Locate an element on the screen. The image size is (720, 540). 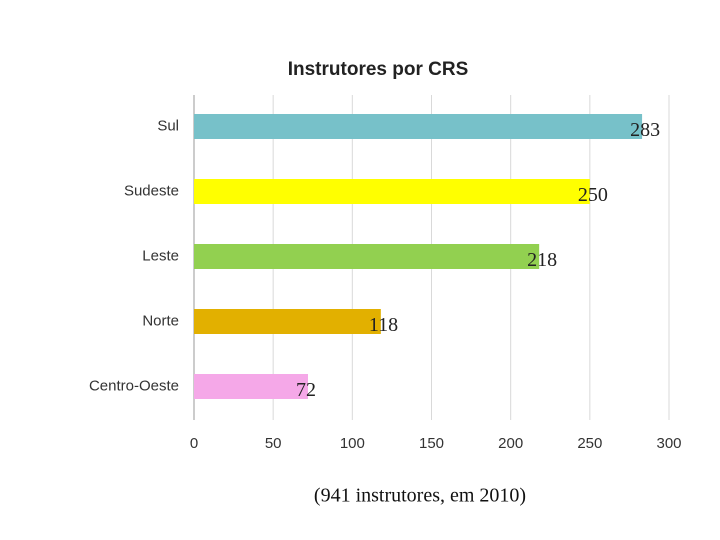
x-tick-label: 100 is located at coordinates (352, 443).